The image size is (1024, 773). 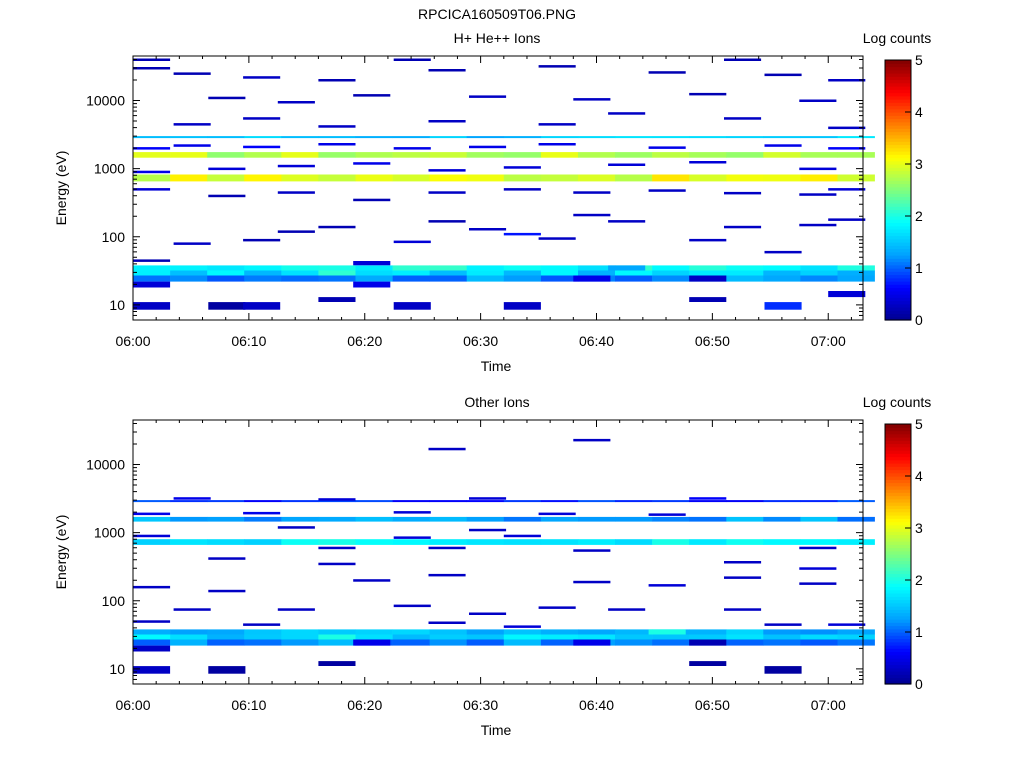 I want to click on x-tick-label: 06:10, so click(x=248, y=705).